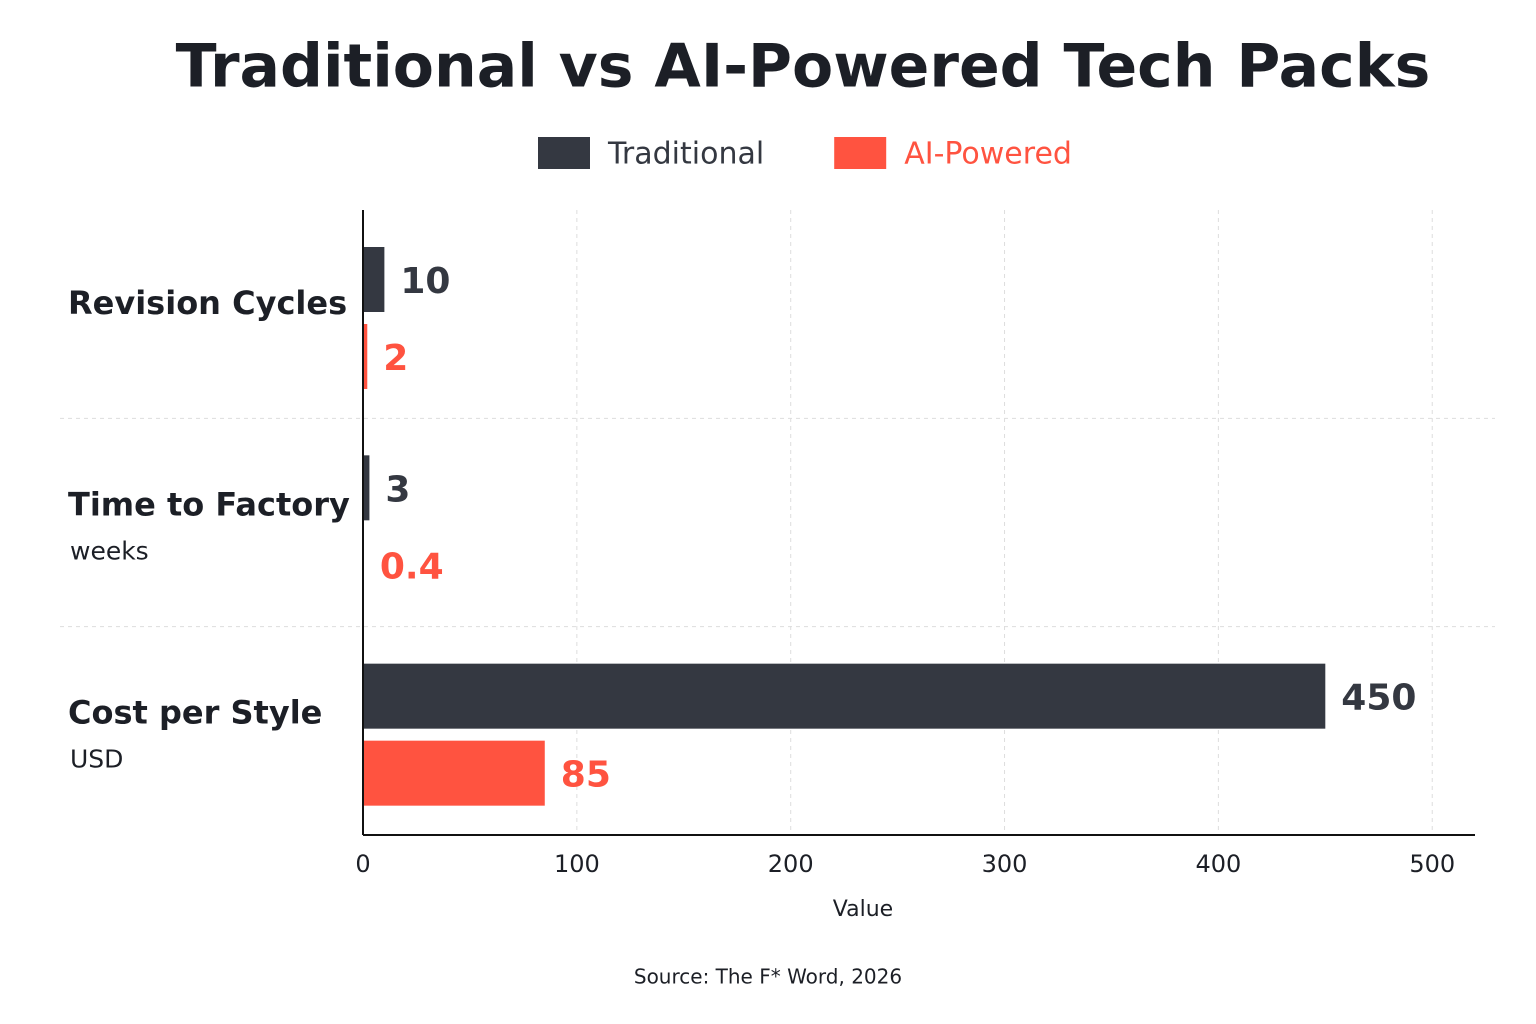  What do you see at coordinates (96, 759) in the screenshot?
I see `category-unit: USD` at bounding box center [96, 759].